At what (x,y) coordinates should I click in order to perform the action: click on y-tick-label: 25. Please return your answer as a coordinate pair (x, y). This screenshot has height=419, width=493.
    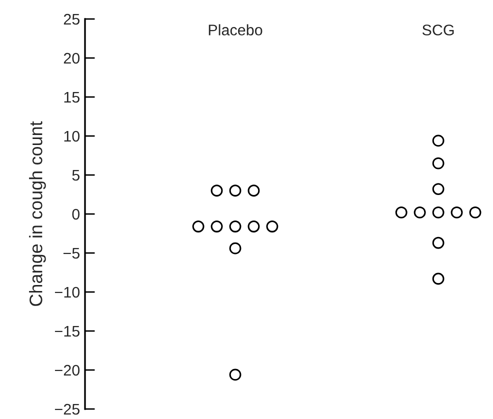
    Looking at the image, I should click on (72, 19).